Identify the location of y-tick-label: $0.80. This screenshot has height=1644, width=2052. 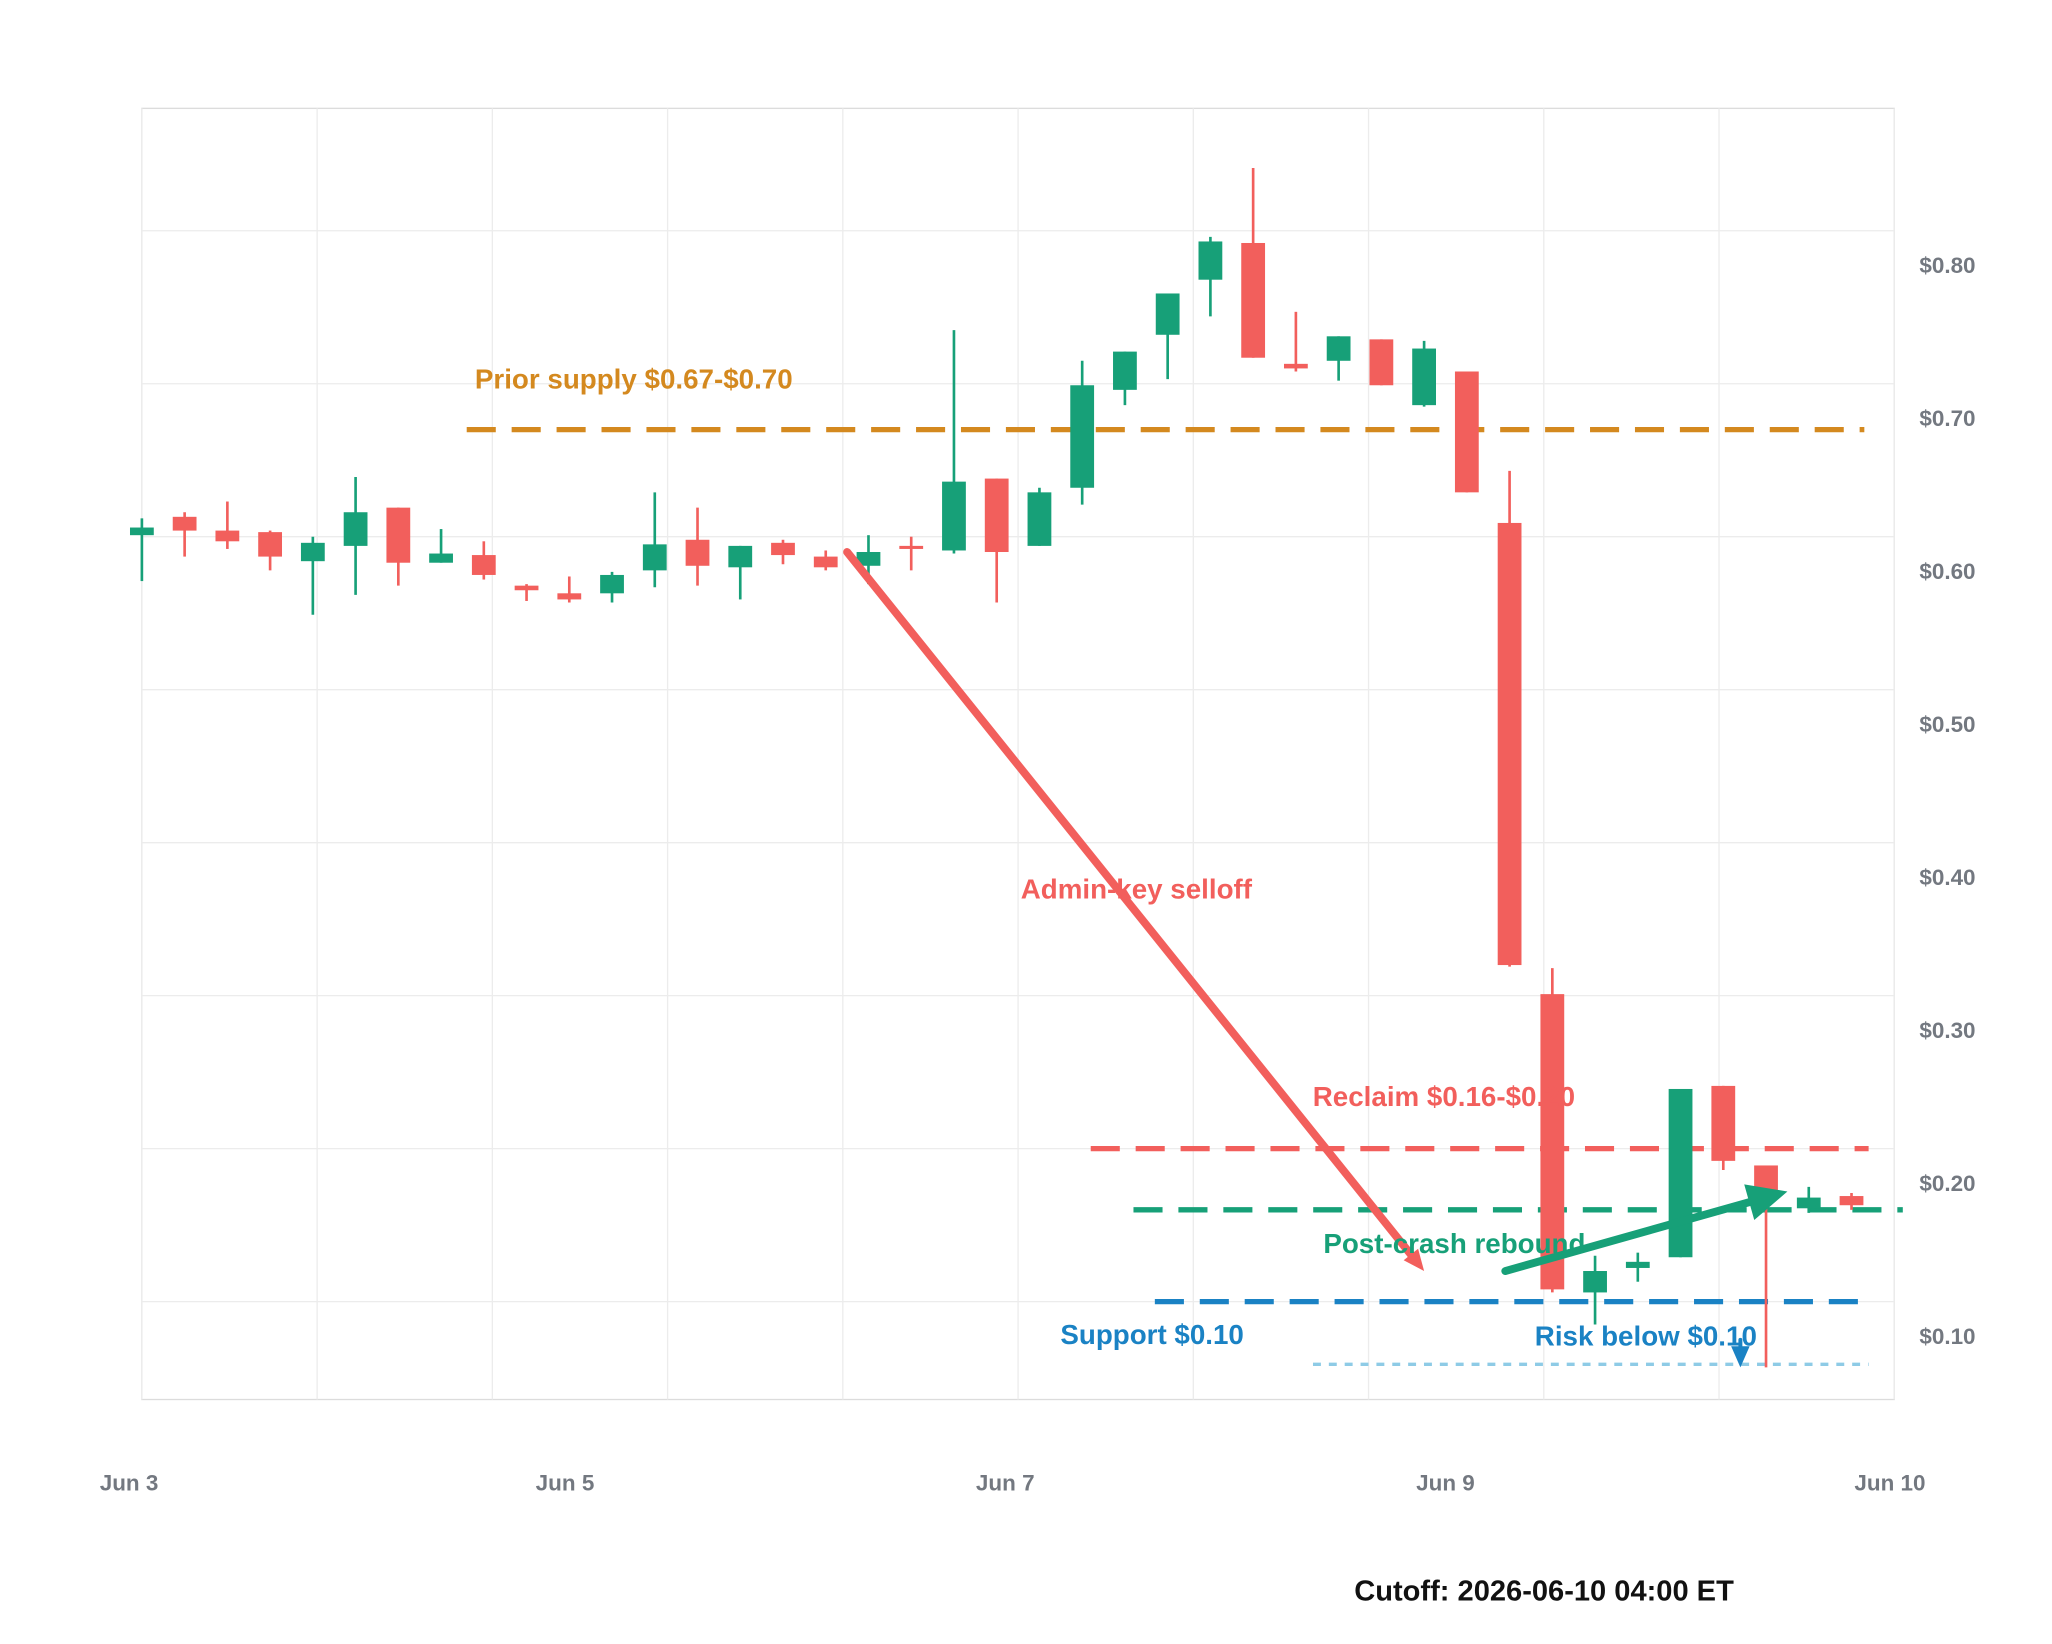
(1947, 265).